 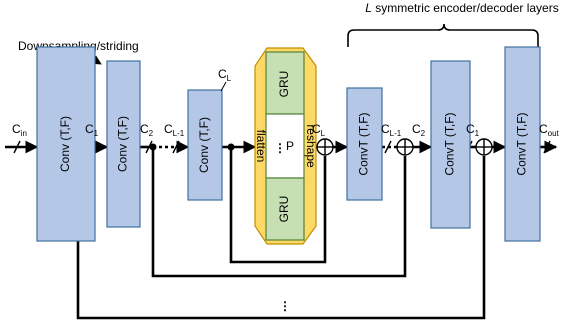 I want to click on p-label: P, so click(x=290, y=146).